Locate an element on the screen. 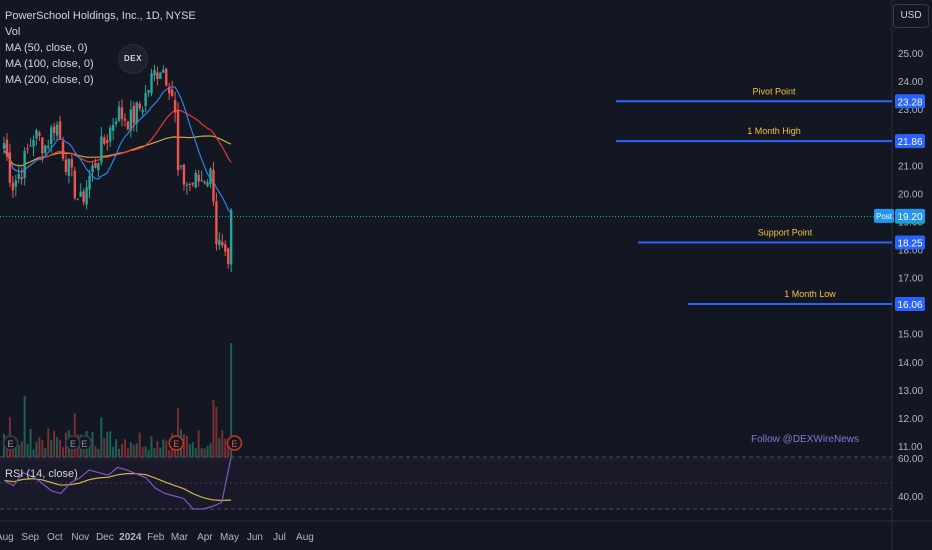 The height and width of the screenshot is (550, 932). candles is located at coordinates (117, 168).